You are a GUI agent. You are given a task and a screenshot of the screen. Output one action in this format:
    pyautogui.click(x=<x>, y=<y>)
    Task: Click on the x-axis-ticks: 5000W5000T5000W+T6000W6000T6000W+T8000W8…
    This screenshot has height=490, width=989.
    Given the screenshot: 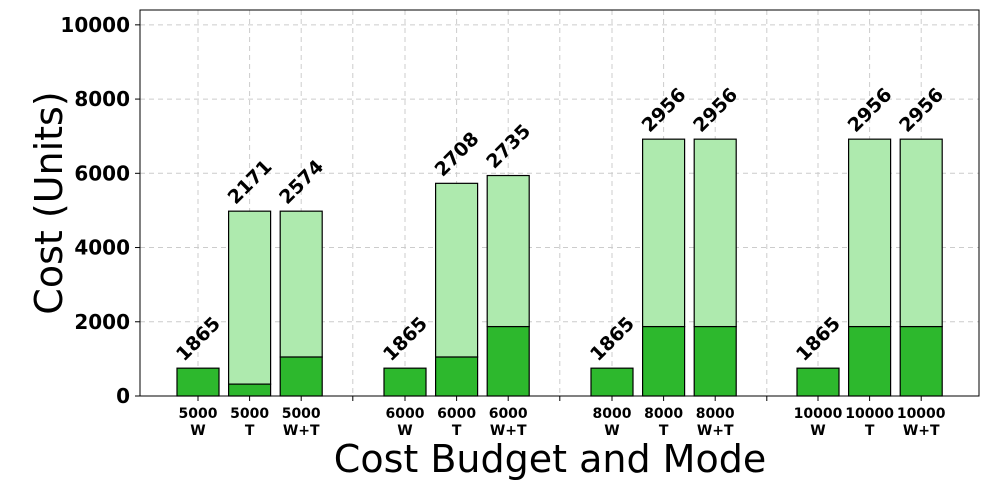 What is the action you would take?
    pyautogui.click(x=562, y=417)
    